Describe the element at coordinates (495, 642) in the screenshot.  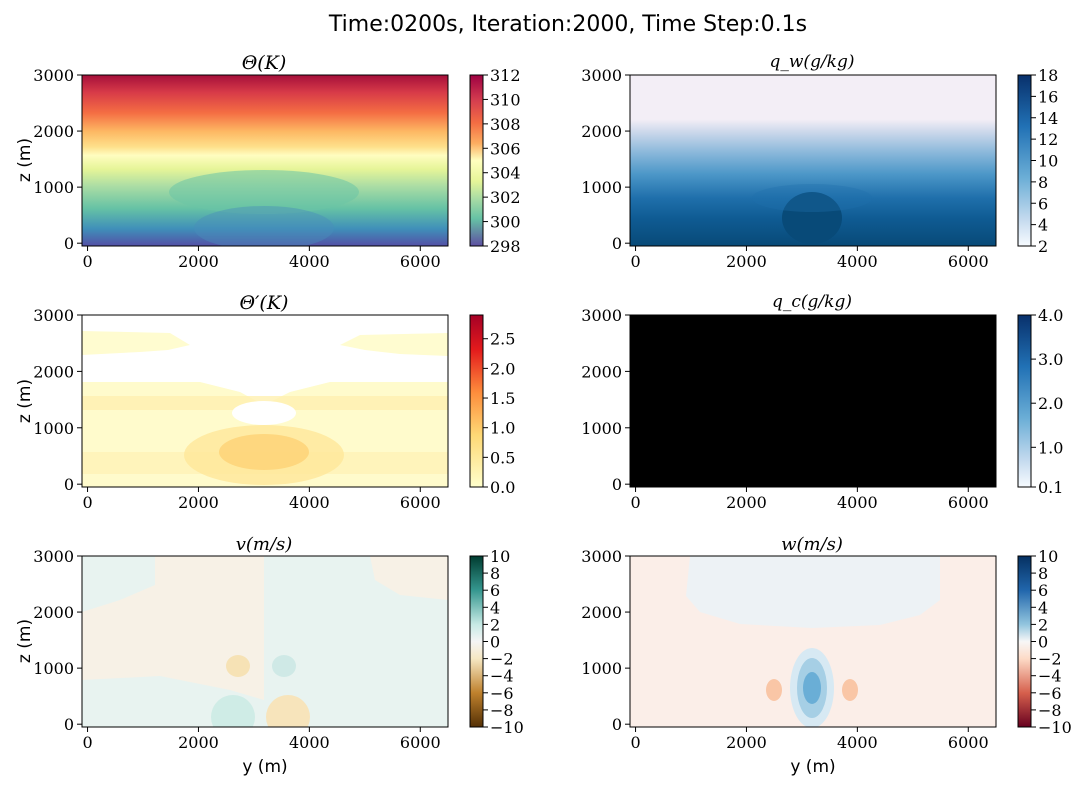
I see `v-colorbar-tick-label: 0` at that location.